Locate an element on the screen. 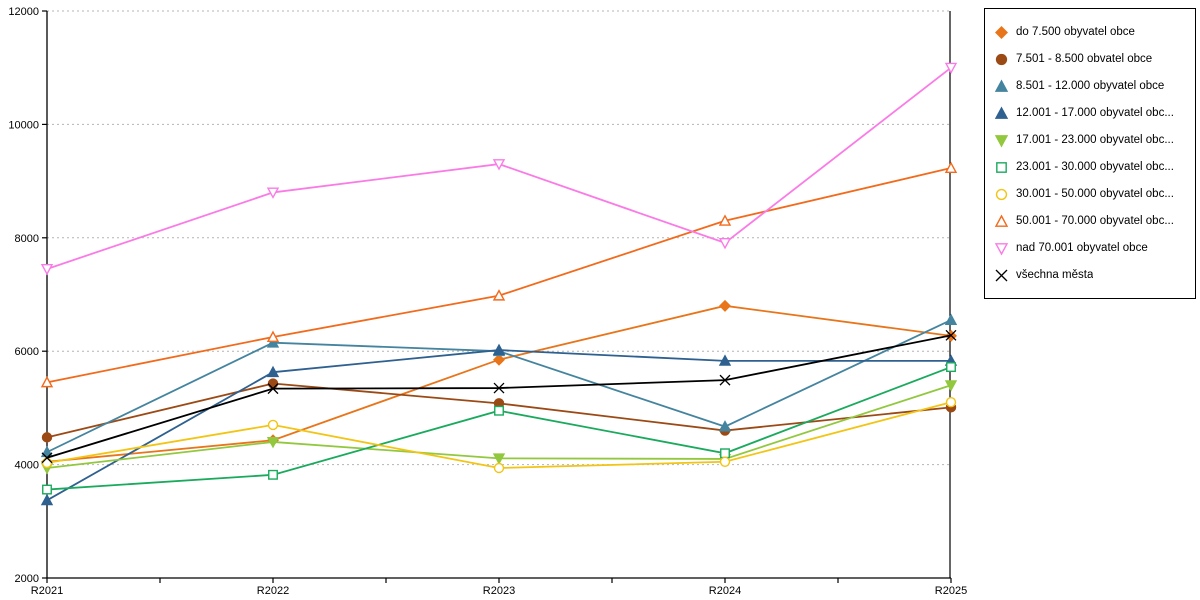 Image resolution: width=1200 pixels, height=600 pixels. y-tick-label: 8000 is located at coordinates (27, 239).